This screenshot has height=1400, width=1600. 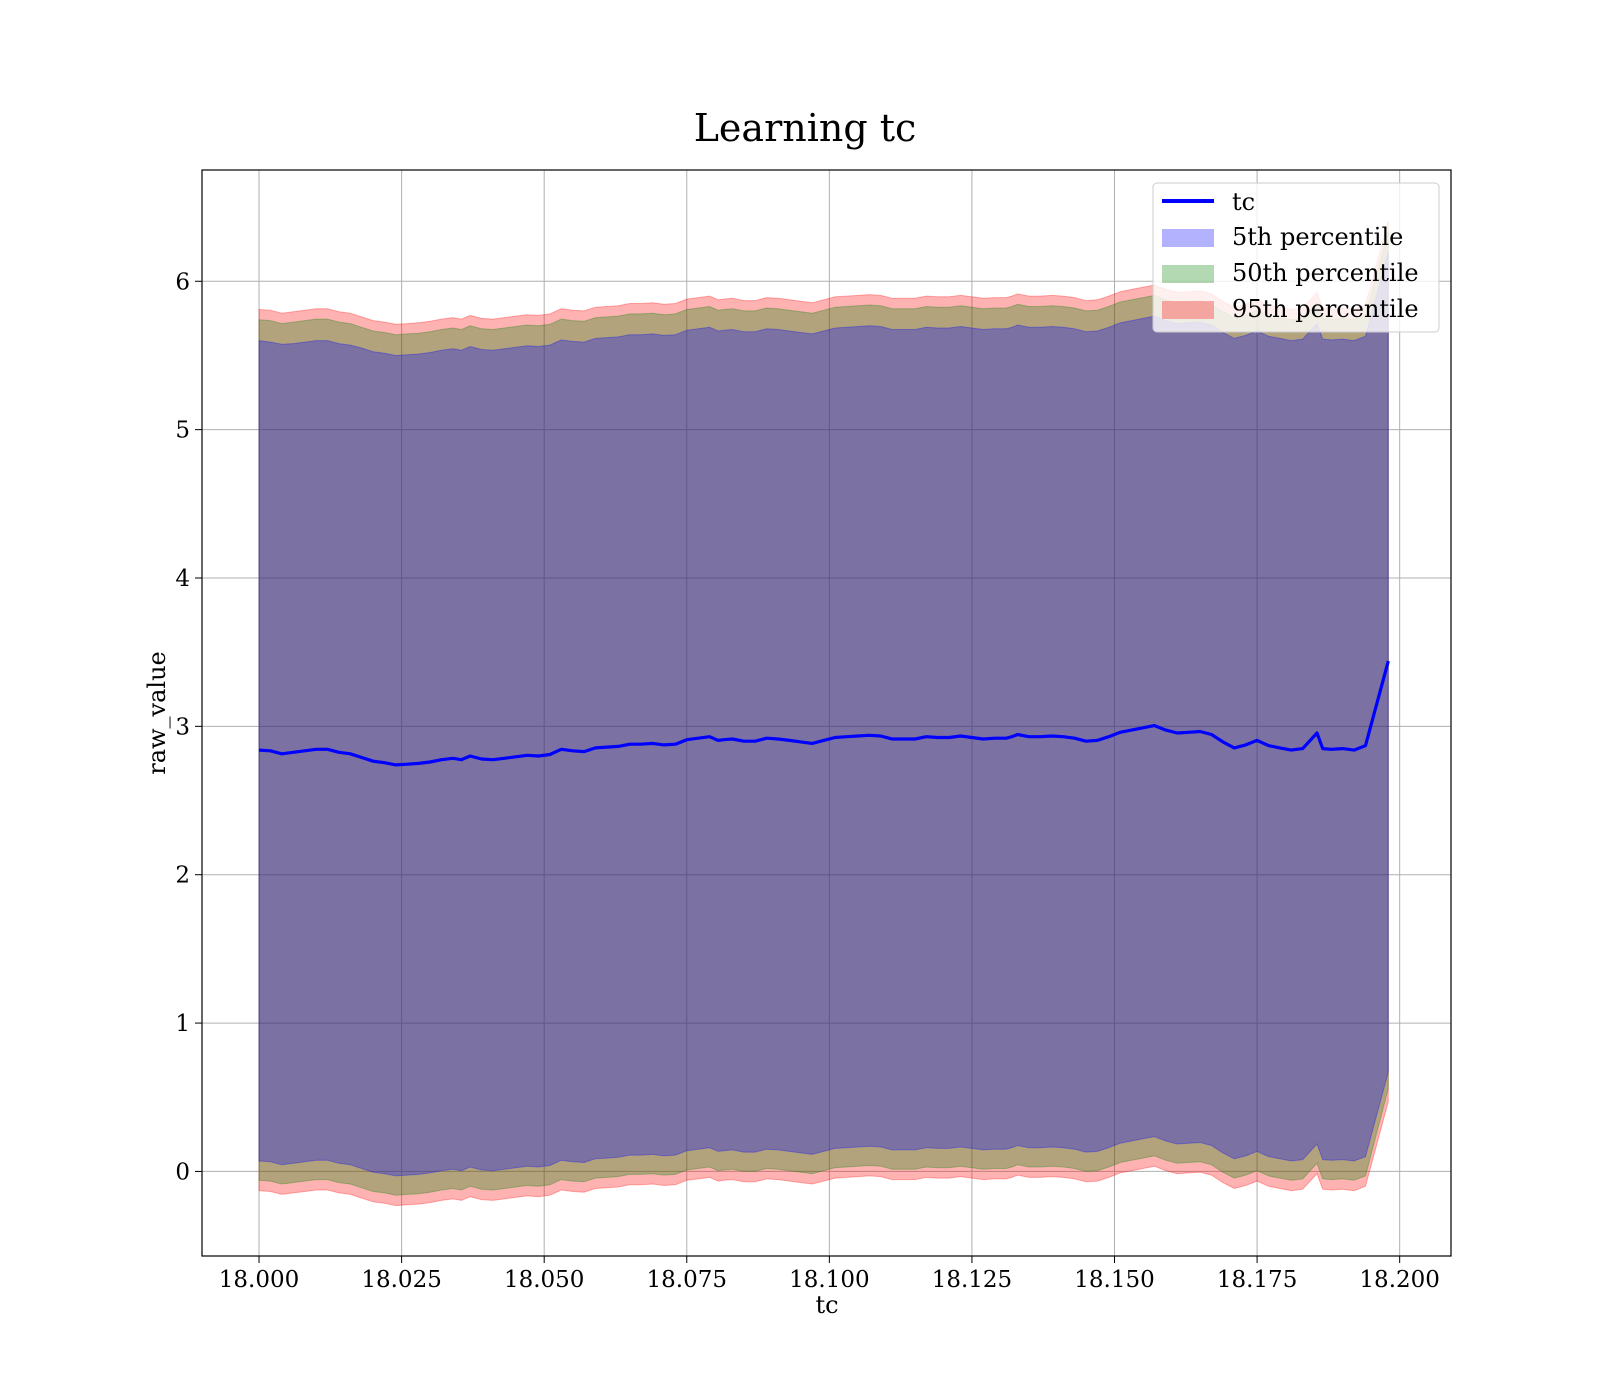 I want to click on legend-label-5th: 5th percentile, so click(x=1317, y=237).